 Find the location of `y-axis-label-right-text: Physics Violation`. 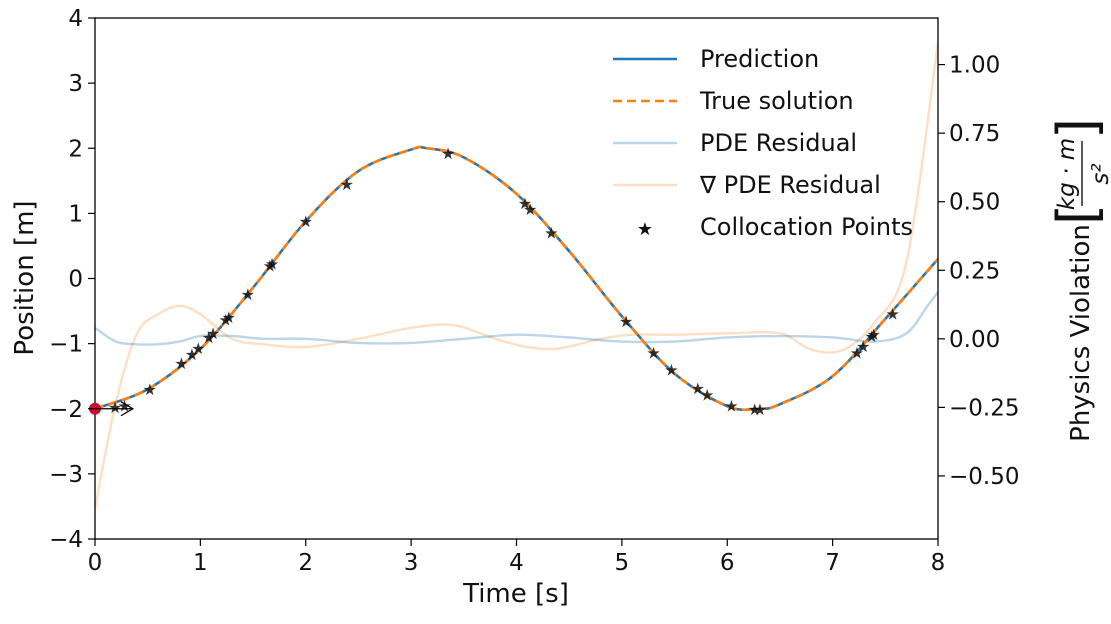

y-axis-label-right-text: Physics Violation is located at coordinates (1081, 333).